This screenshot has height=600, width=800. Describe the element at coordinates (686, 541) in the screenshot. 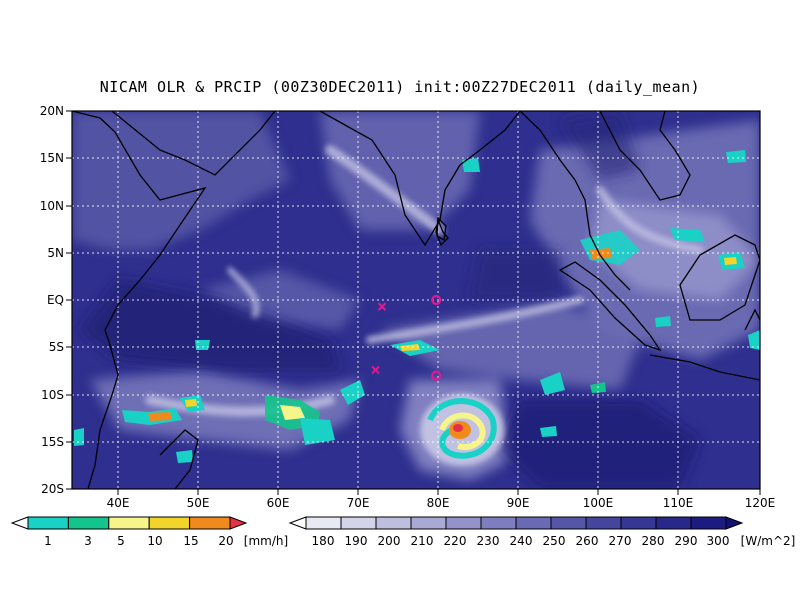

I see `olr-label: 290` at that location.